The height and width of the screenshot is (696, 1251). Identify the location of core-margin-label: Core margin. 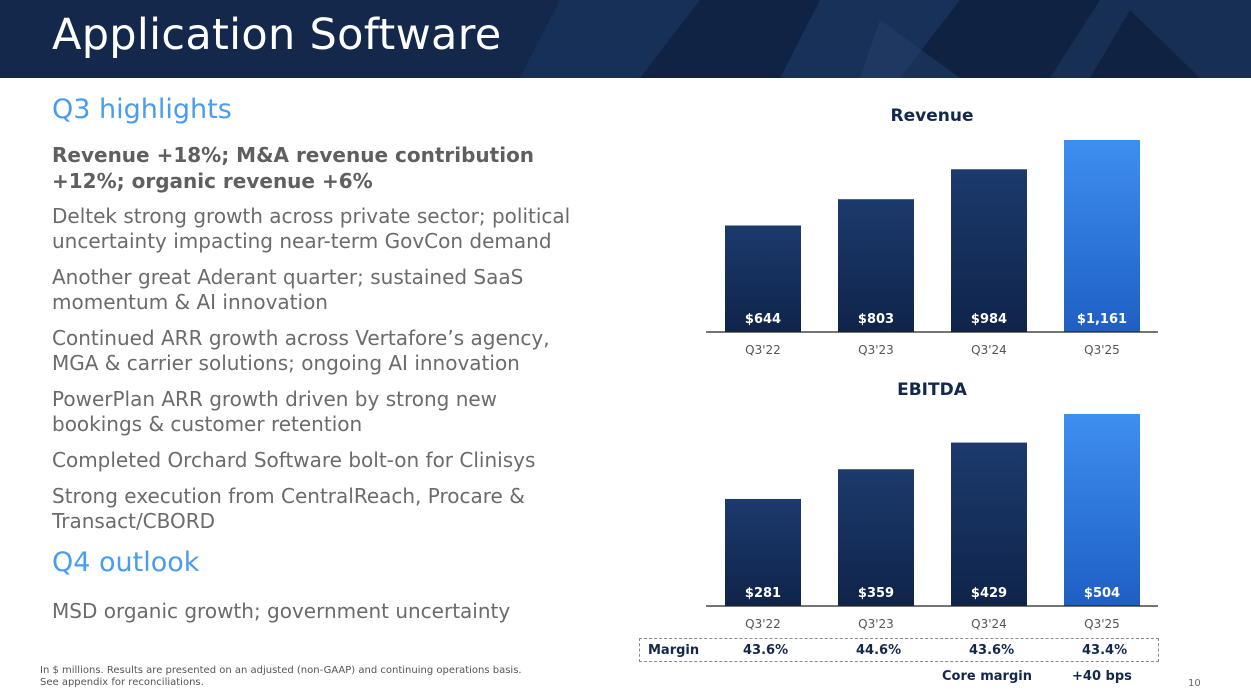
(987, 676).